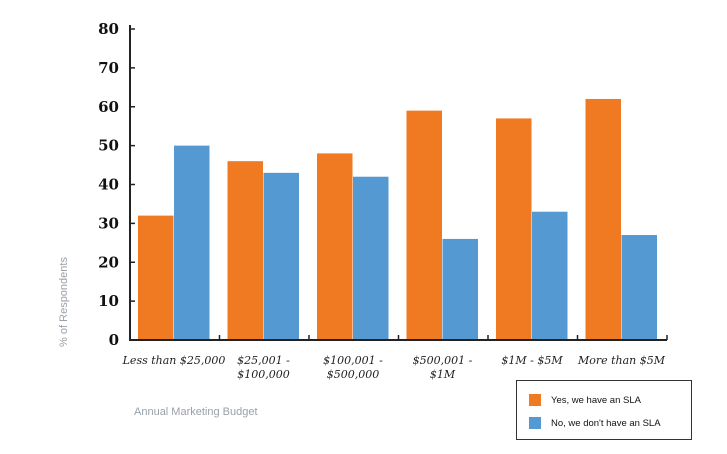 Image resolution: width=727 pixels, height=454 pixels. What do you see at coordinates (108, 262) in the screenshot?
I see `y-tick-label: 20` at bounding box center [108, 262].